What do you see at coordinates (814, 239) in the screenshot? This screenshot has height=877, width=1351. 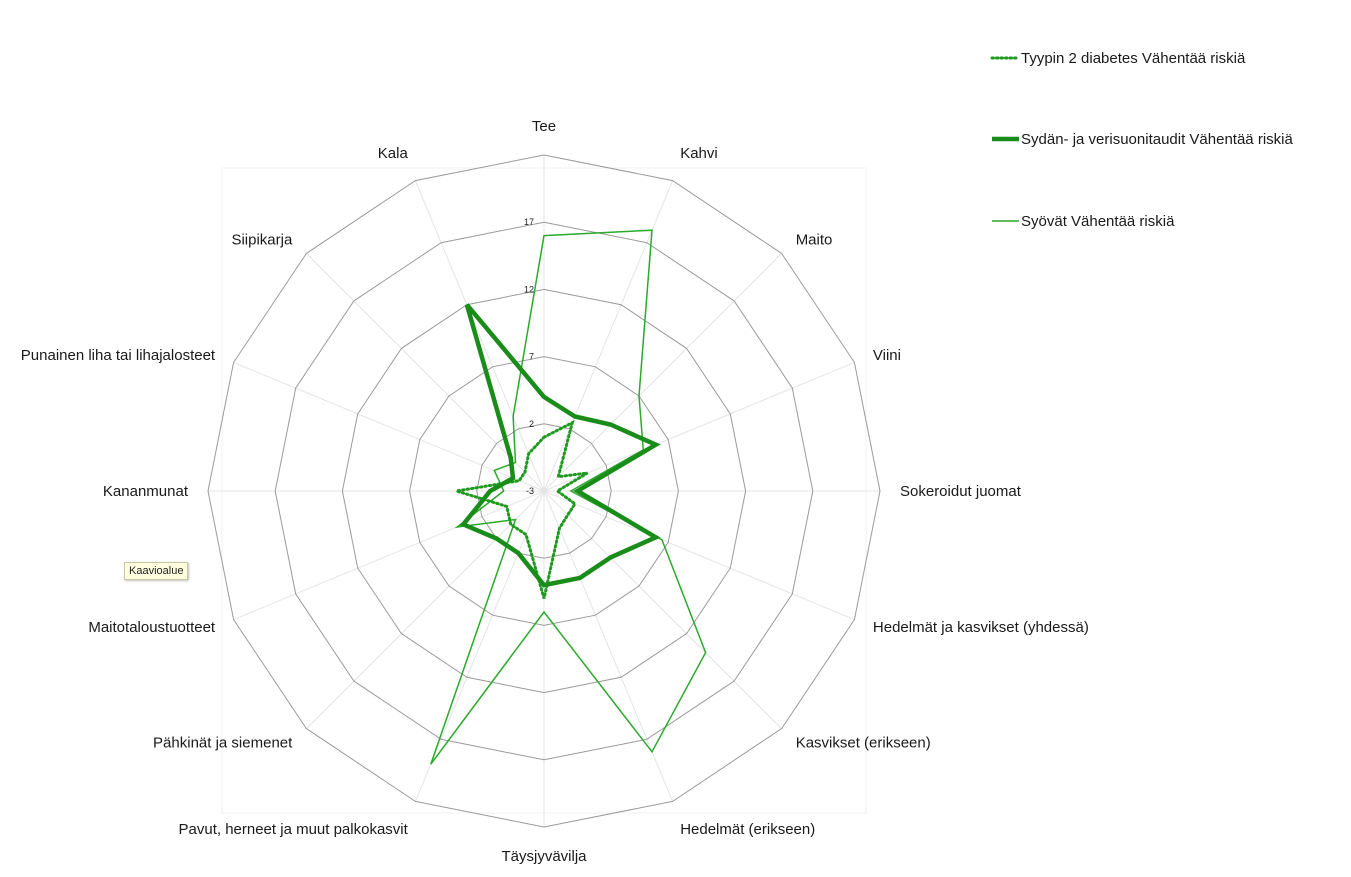 I see `category-label: Maito` at bounding box center [814, 239].